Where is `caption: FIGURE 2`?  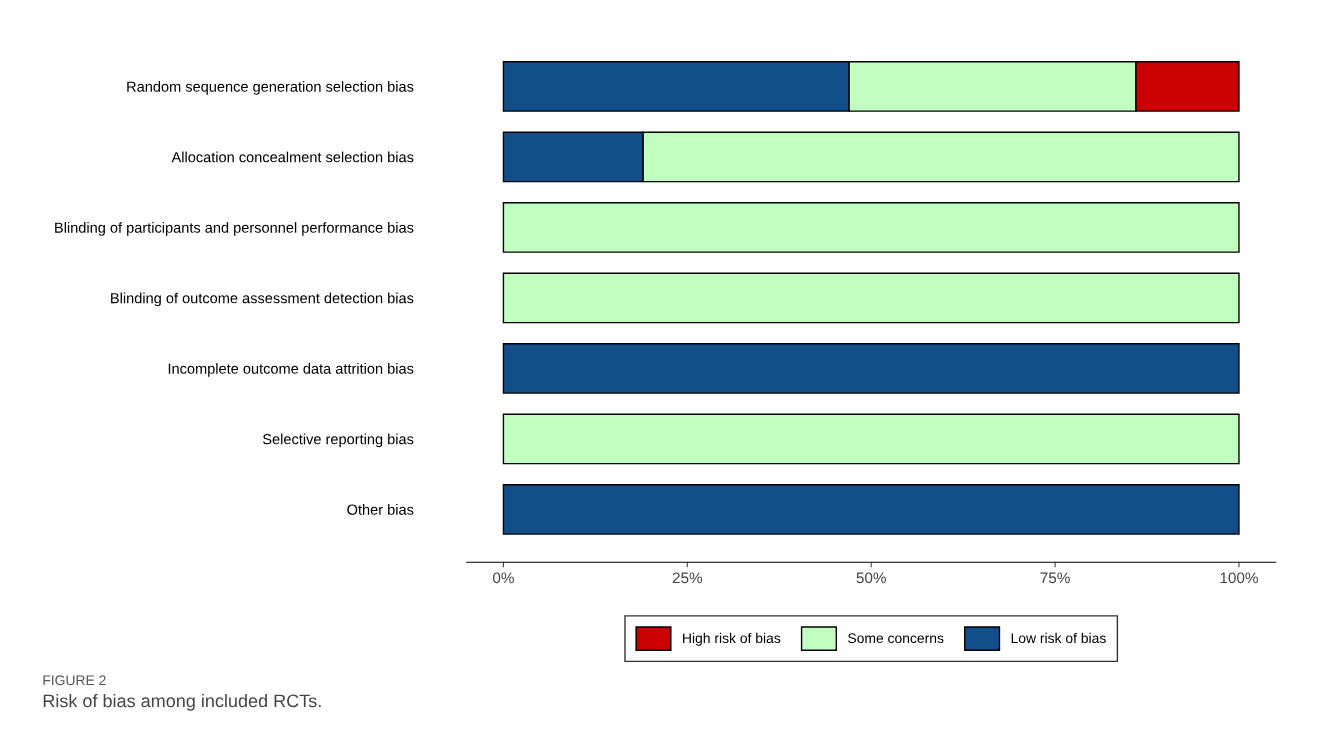 caption: FIGURE 2 is located at coordinates (74, 680).